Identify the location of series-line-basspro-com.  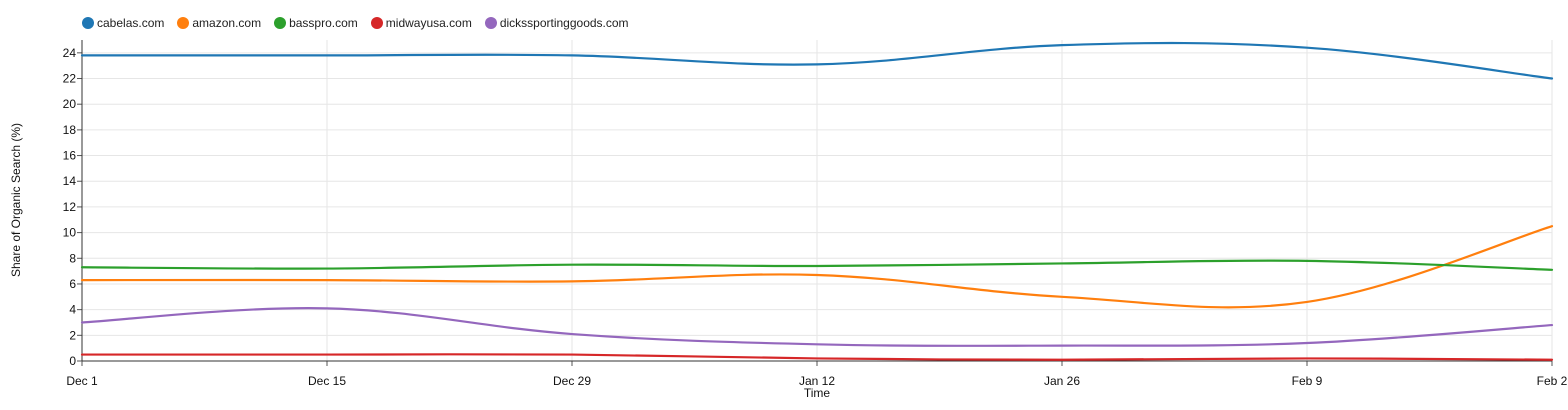
(817, 265).